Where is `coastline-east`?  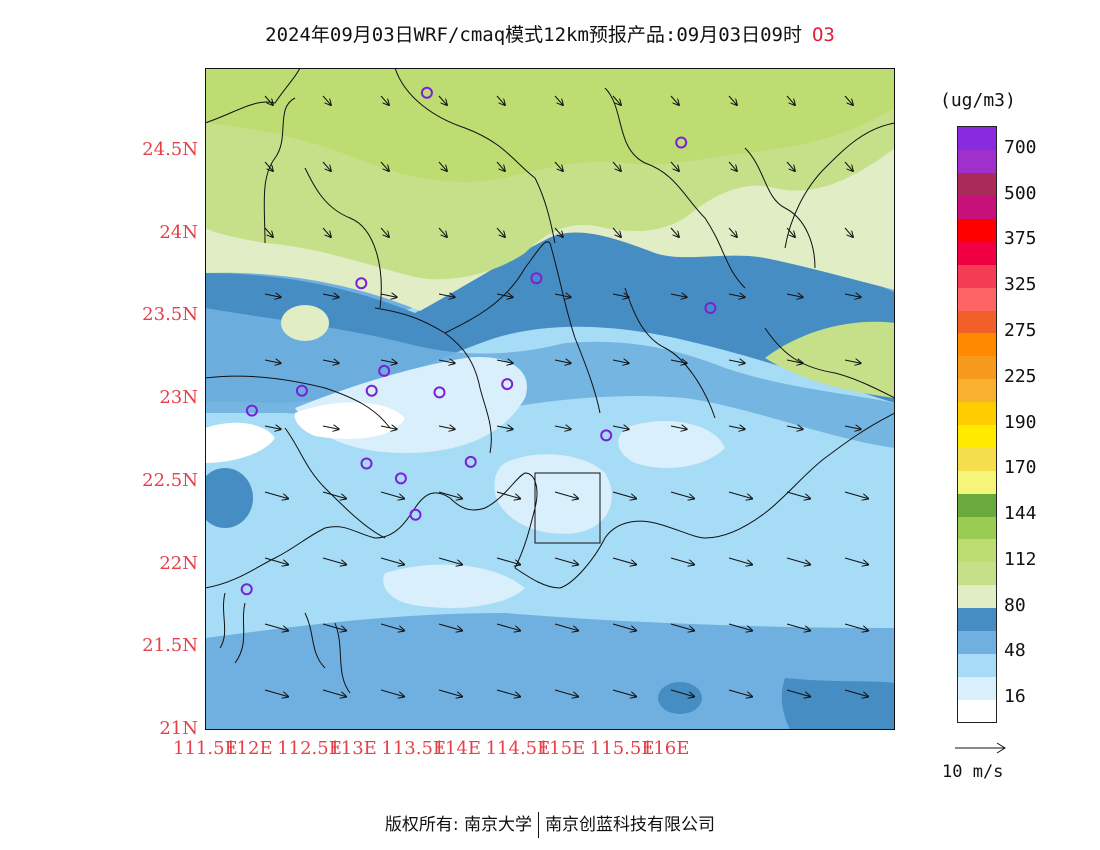 coastline-east is located at coordinates (704, 500).